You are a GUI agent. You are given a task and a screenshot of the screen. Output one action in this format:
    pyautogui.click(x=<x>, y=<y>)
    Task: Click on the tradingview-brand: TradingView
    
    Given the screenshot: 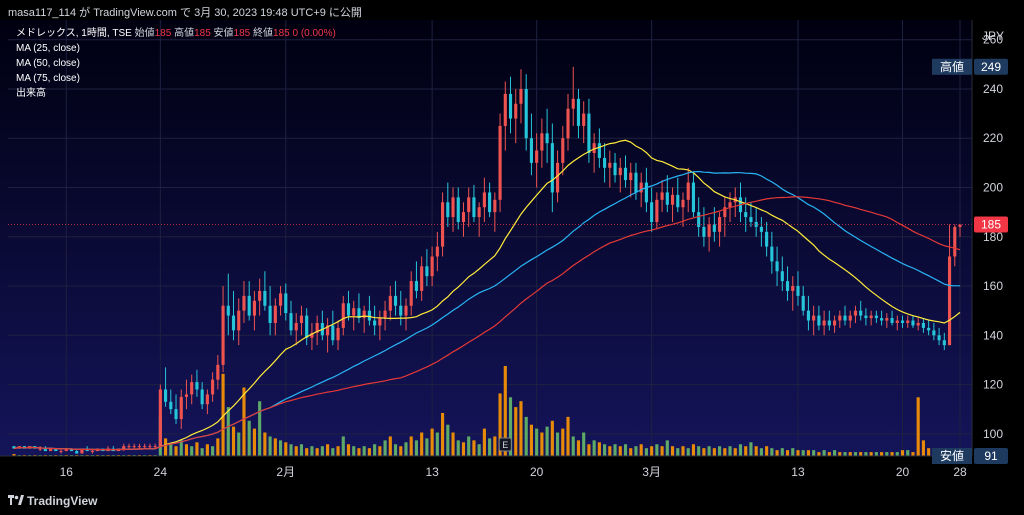 What is the action you would take?
    pyautogui.click(x=62, y=501)
    